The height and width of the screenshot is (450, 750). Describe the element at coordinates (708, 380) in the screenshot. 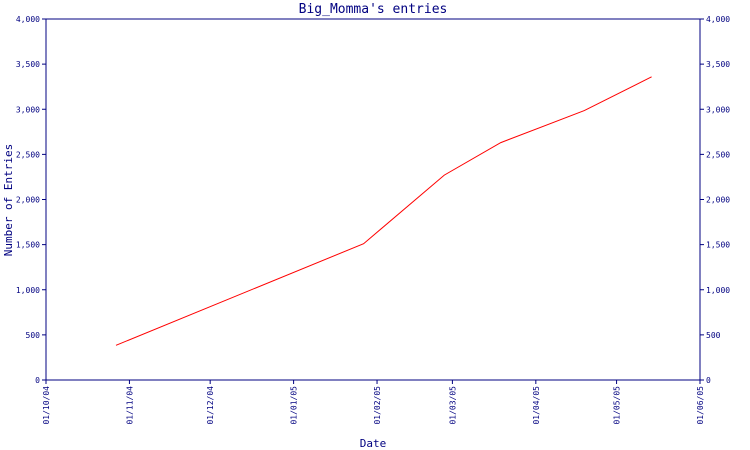

I see `y-tick-label-right: 0` at that location.